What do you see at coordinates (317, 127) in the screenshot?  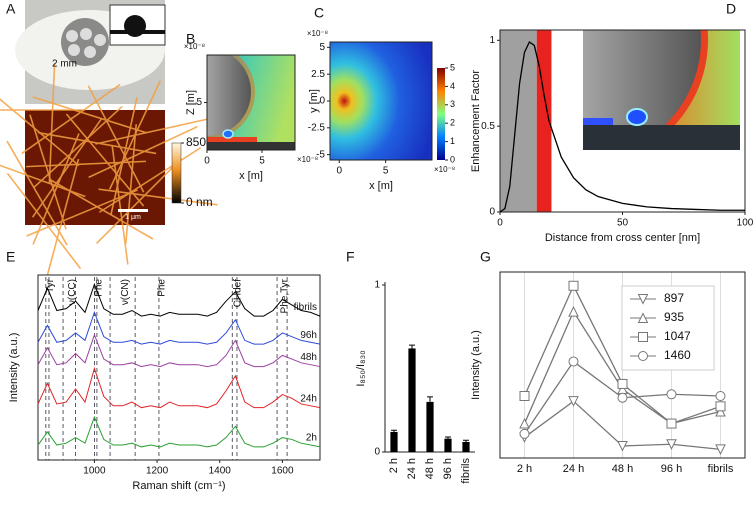 I see `y-tick-label: -2.5` at bounding box center [317, 127].